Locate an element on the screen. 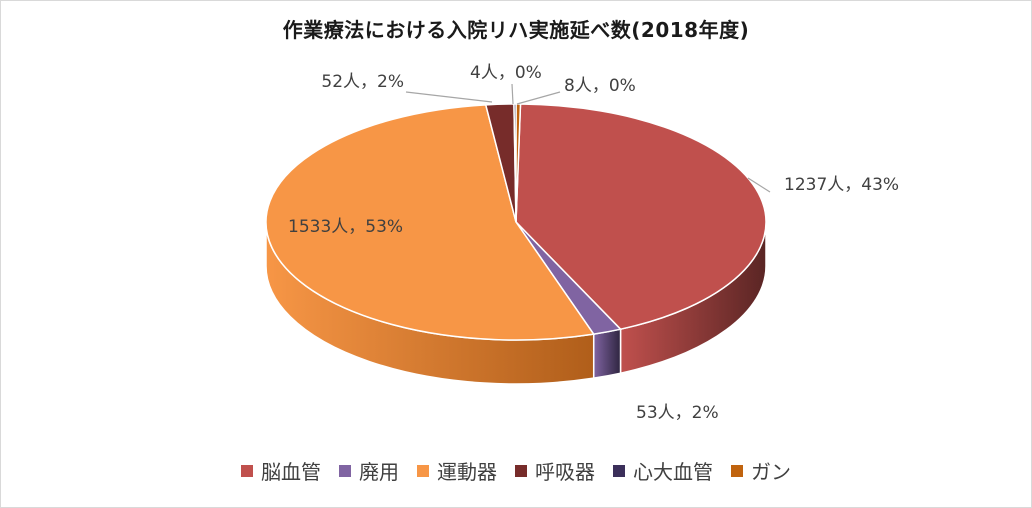  legend-item-2: 運動器 is located at coordinates (457, 470).